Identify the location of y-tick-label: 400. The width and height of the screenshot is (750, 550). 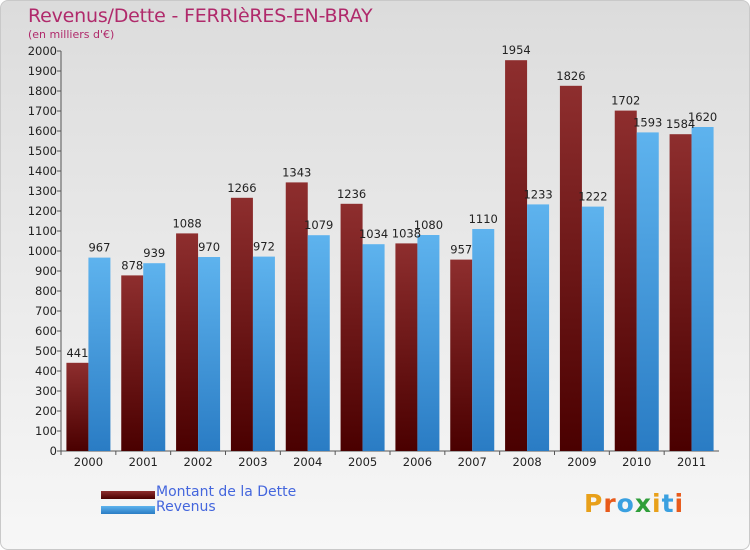
(46, 371).